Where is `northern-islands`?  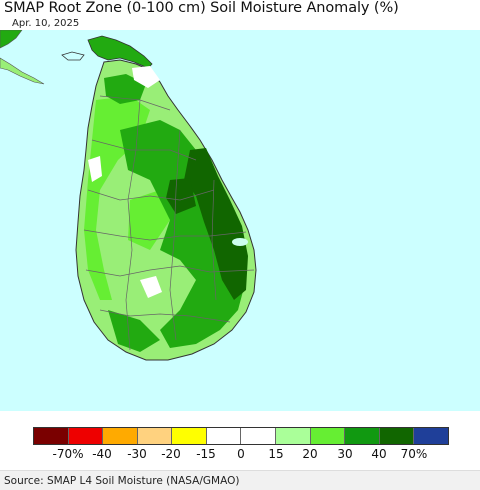 northern-islands is located at coordinates (73, 56).